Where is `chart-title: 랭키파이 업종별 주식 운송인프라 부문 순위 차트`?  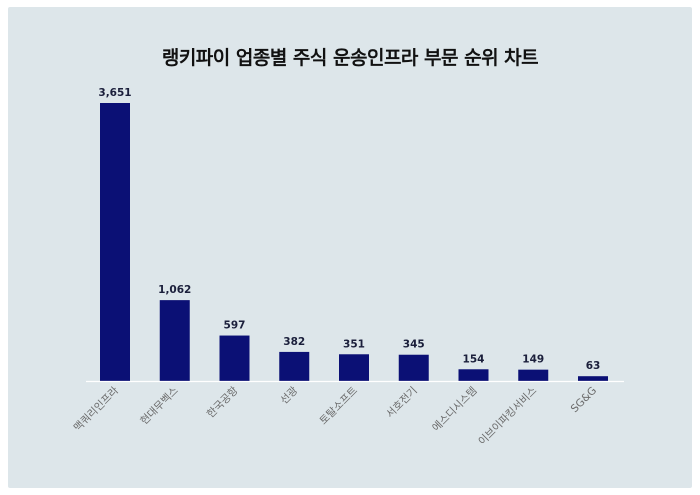
chart-title: 랭키파이 업종별 주식 운송인프라 부문 순위 차트 is located at coordinates (350, 58).